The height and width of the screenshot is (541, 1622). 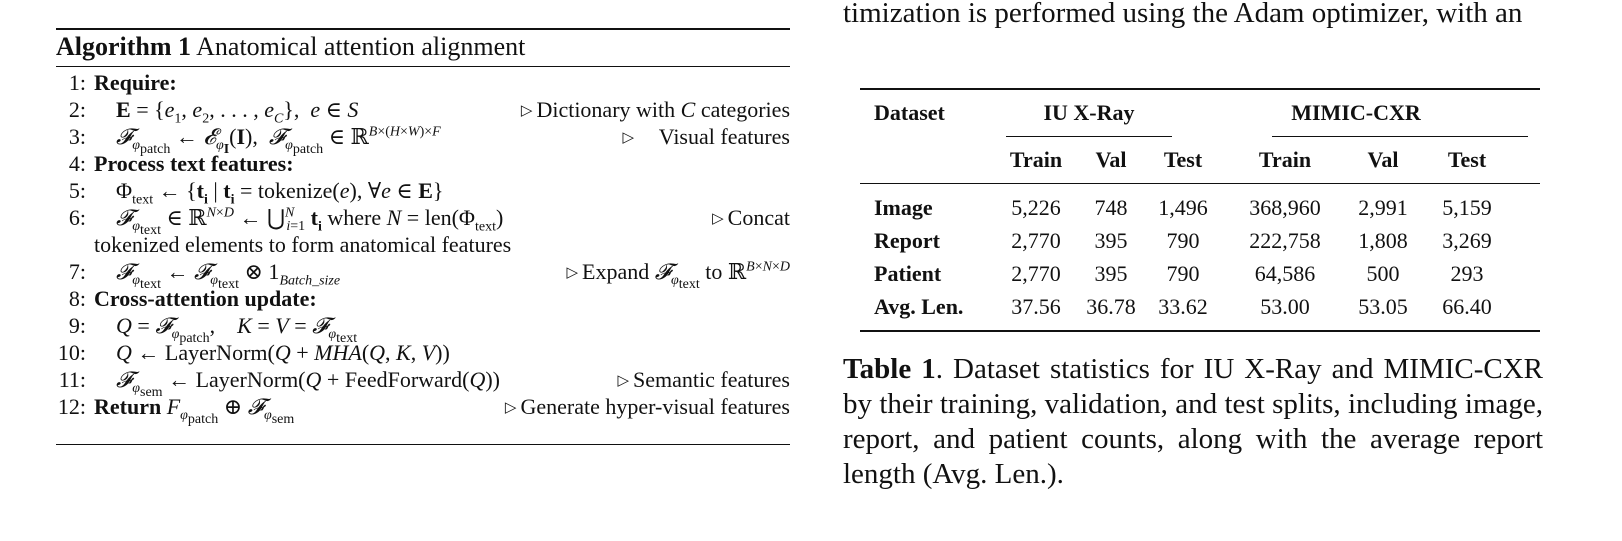 What do you see at coordinates (655, 406) in the screenshot?
I see `comment-text: Generate hyper-visual features` at bounding box center [655, 406].